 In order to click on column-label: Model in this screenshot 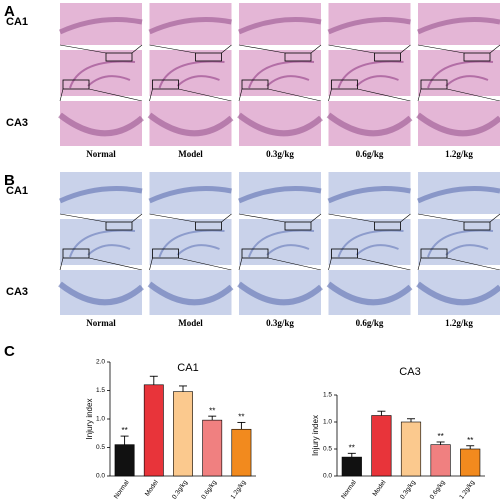, I will do `click(190, 323)`.